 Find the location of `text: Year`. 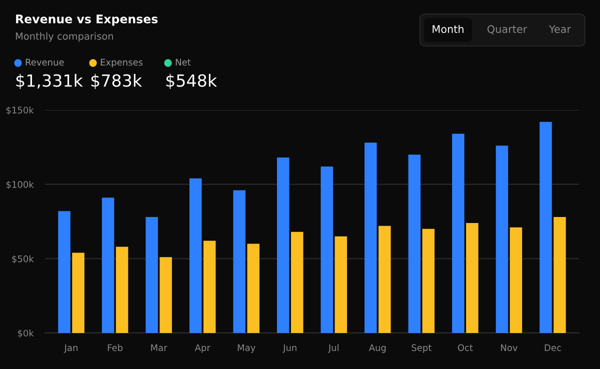

text: Year is located at coordinates (560, 29).